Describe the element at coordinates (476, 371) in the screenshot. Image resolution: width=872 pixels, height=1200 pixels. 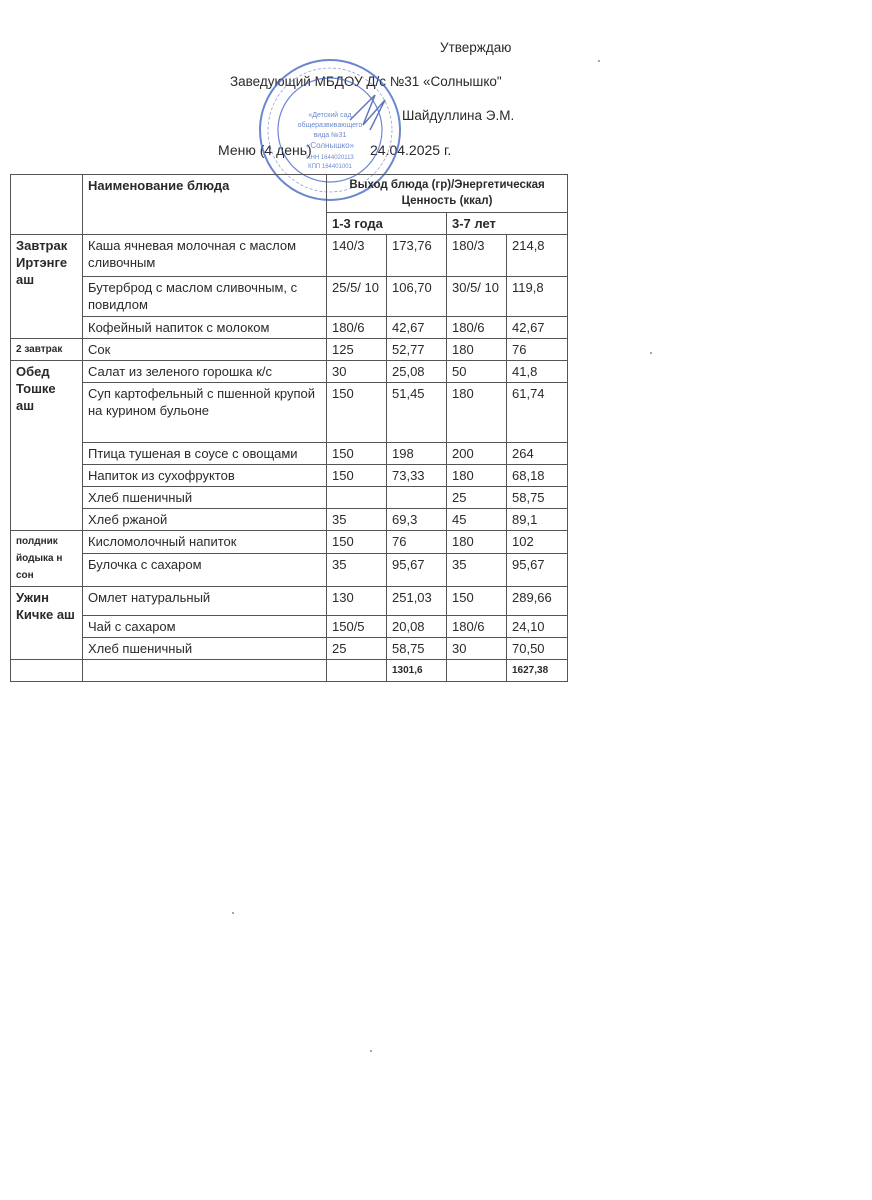
I see `weight-3-7: 50` at that location.